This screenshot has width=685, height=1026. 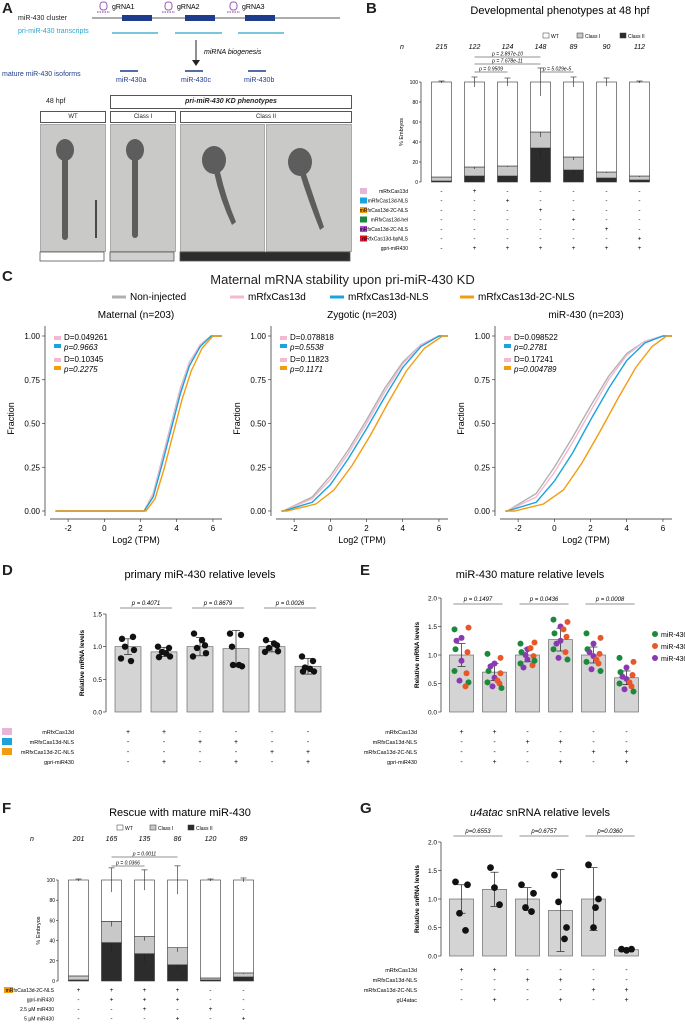 I want to click on f-y-tick-label: 0, so click(x=53, y=982).